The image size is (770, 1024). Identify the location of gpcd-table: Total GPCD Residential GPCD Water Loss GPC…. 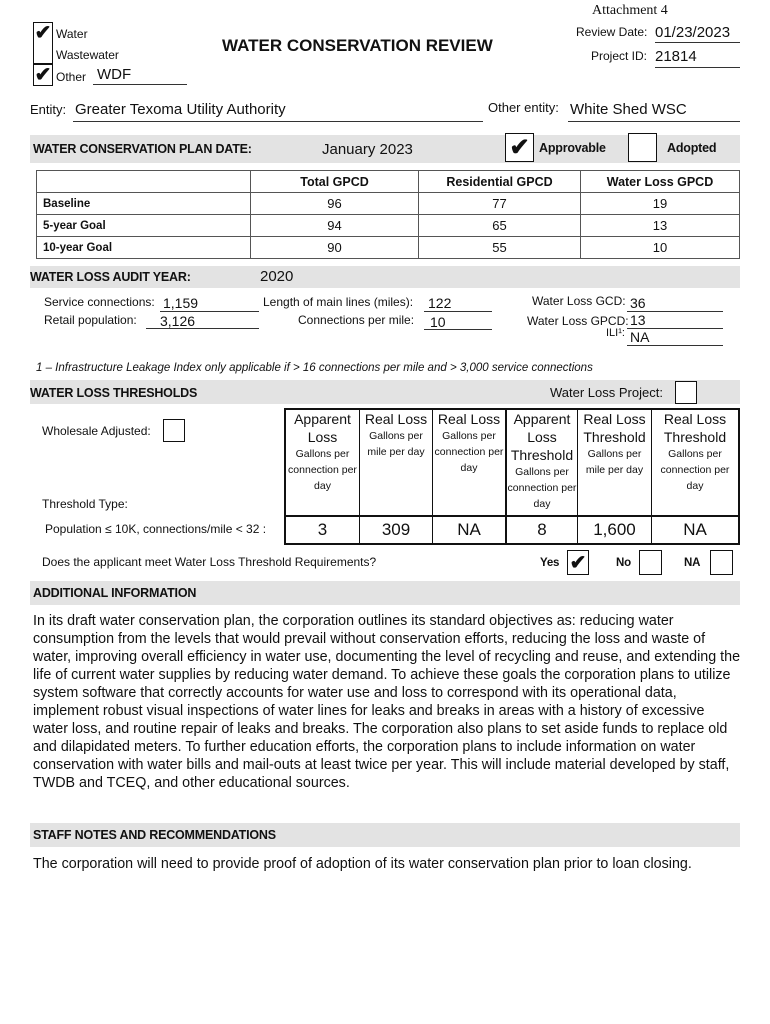
(388, 214).